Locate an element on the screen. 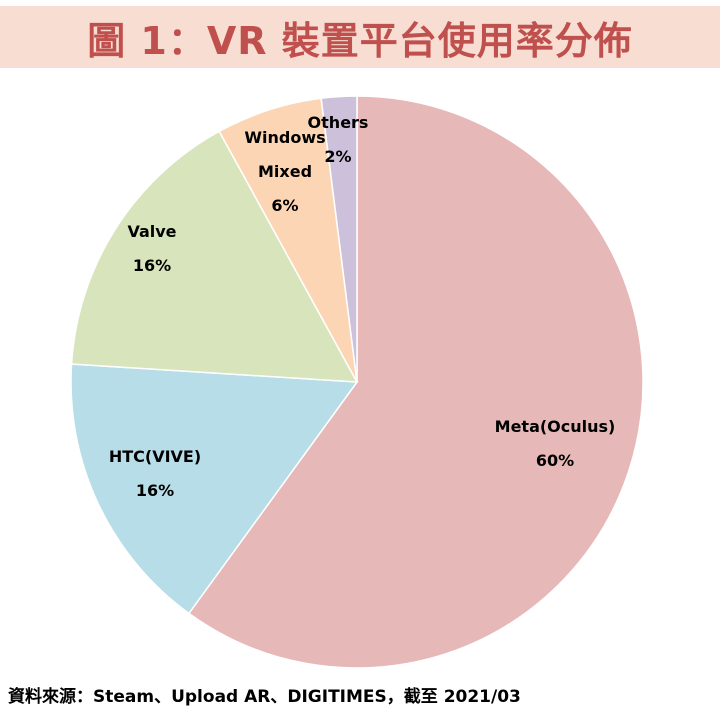  chart-title: 圖 1：VR 裝置平台使用率分佈 is located at coordinates (360, 40).